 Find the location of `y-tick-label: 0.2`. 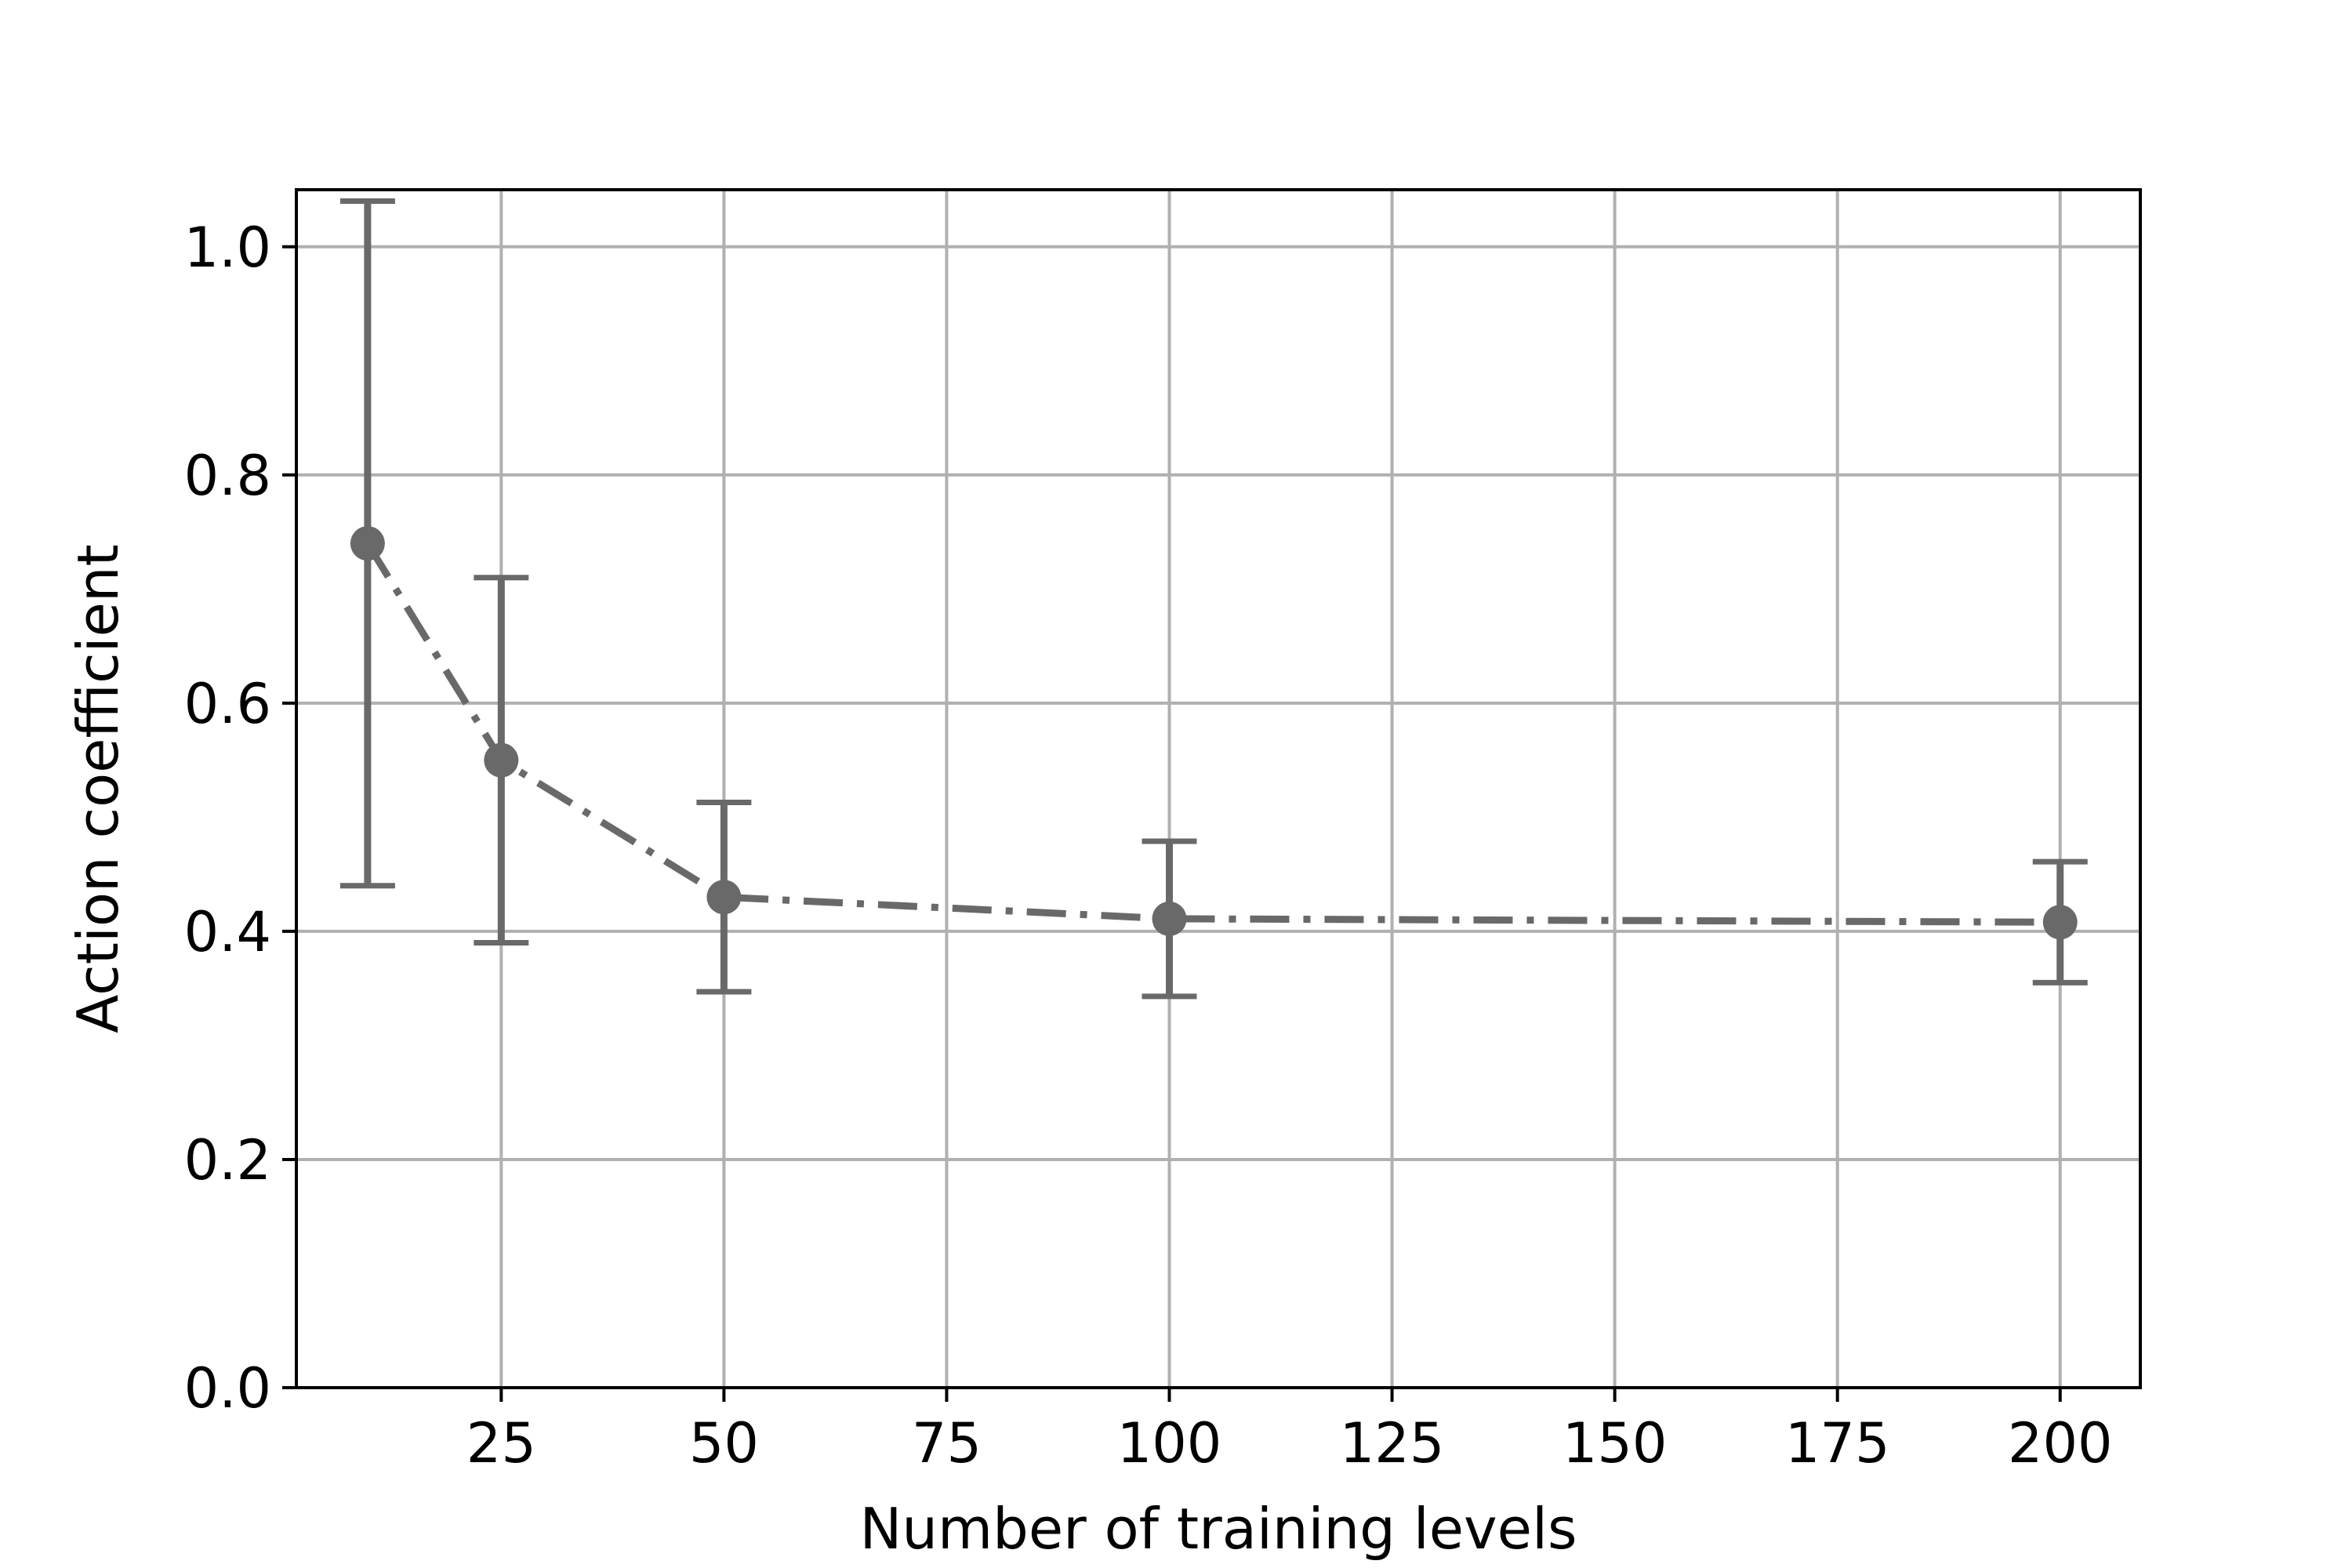

y-tick-label: 0.2 is located at coordinates (228, 1160).